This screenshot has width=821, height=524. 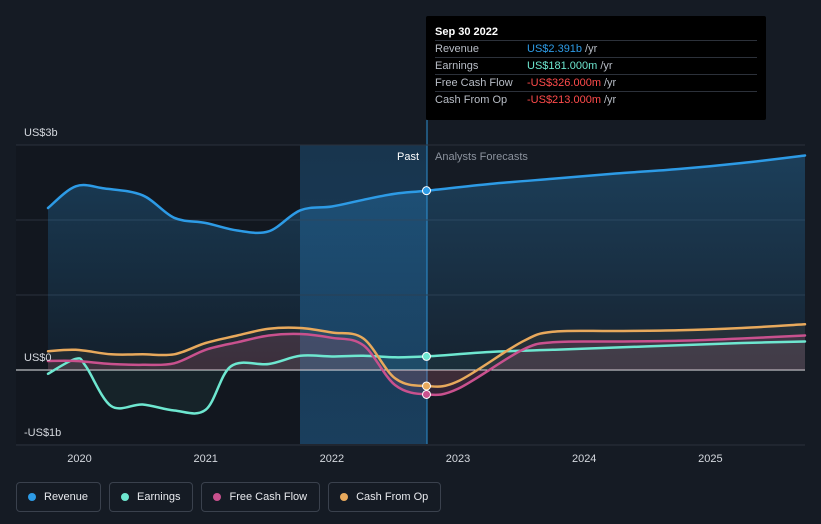 I want to click on y-tick-label: US$3b, so click(x=41, y=133).